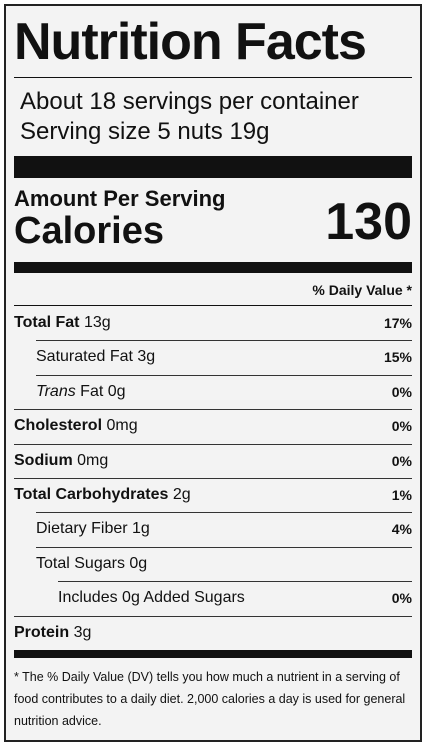 Image resolution: width=428 pixels, height=746 pixels. Describe the element at coordinates (181, 494) in the screenshot. I see `row-amount: 2g` at that location.